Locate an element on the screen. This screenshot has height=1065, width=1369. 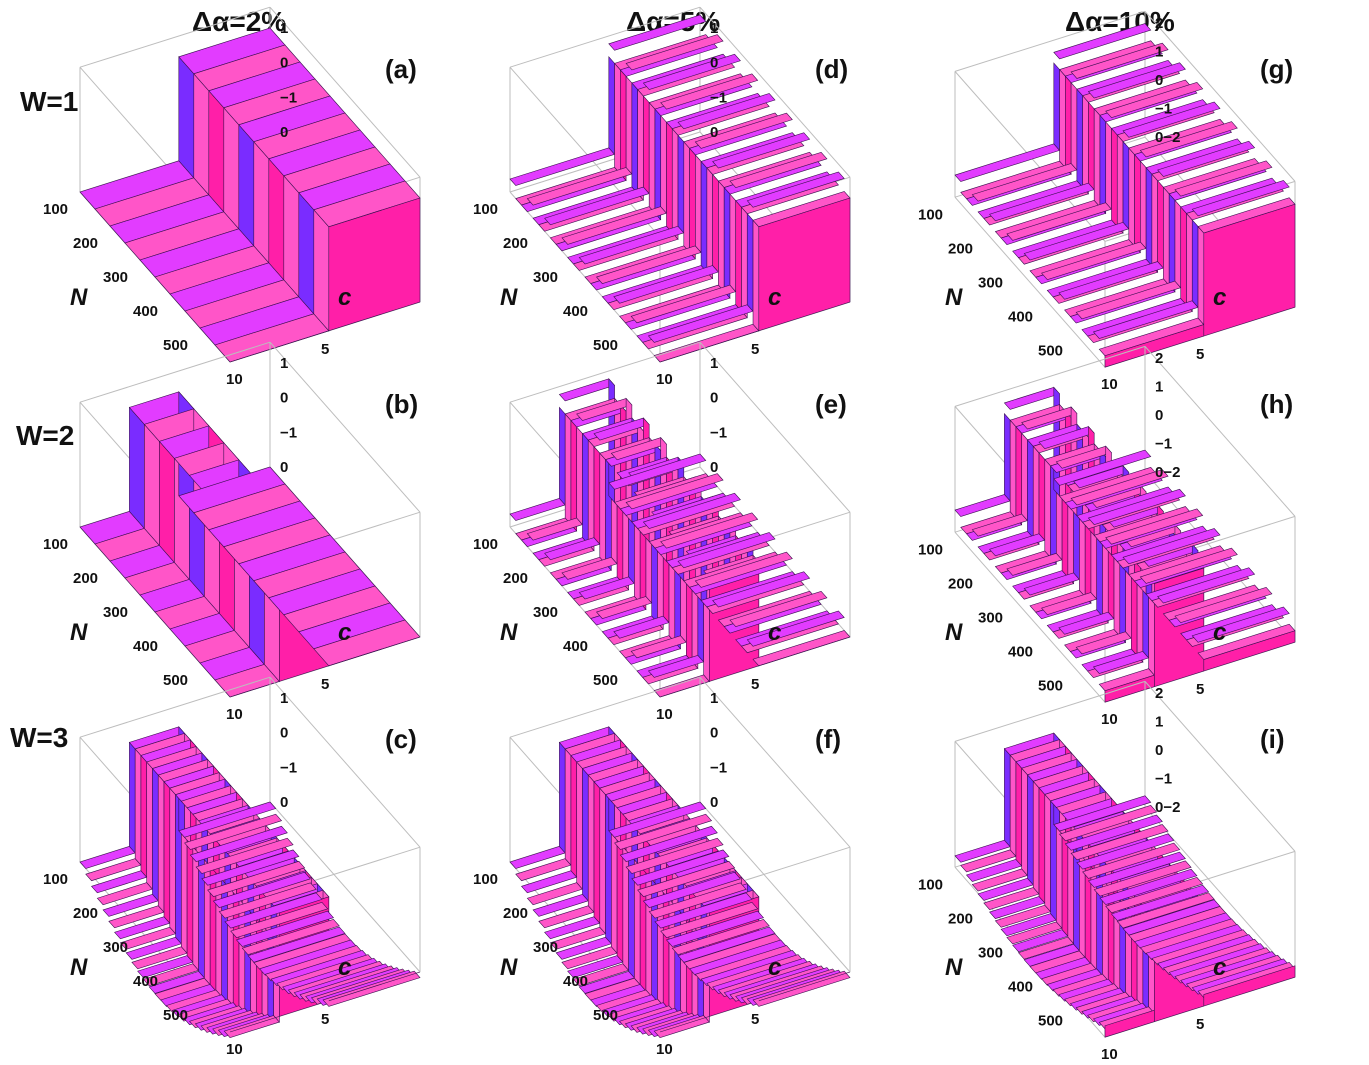
panel-letter: (b) is located at coordinates (402, 404).